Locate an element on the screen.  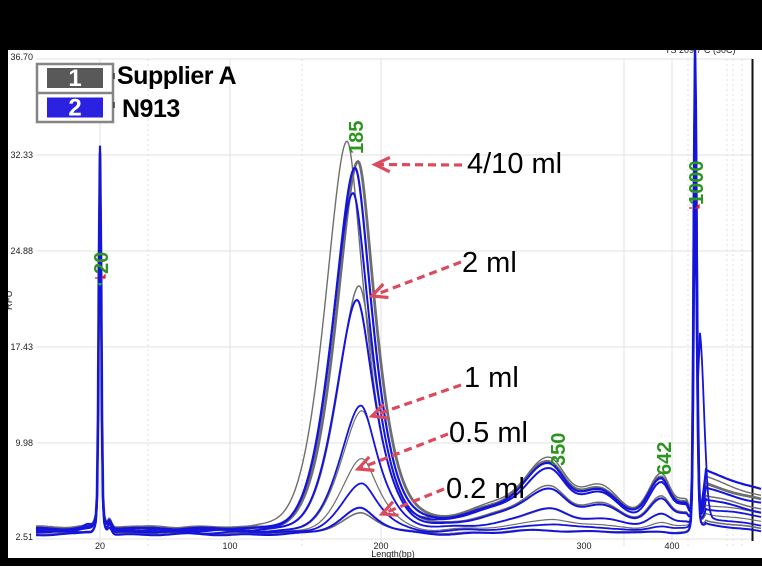
svg-text: RFU is located at coordinates (9, 300).